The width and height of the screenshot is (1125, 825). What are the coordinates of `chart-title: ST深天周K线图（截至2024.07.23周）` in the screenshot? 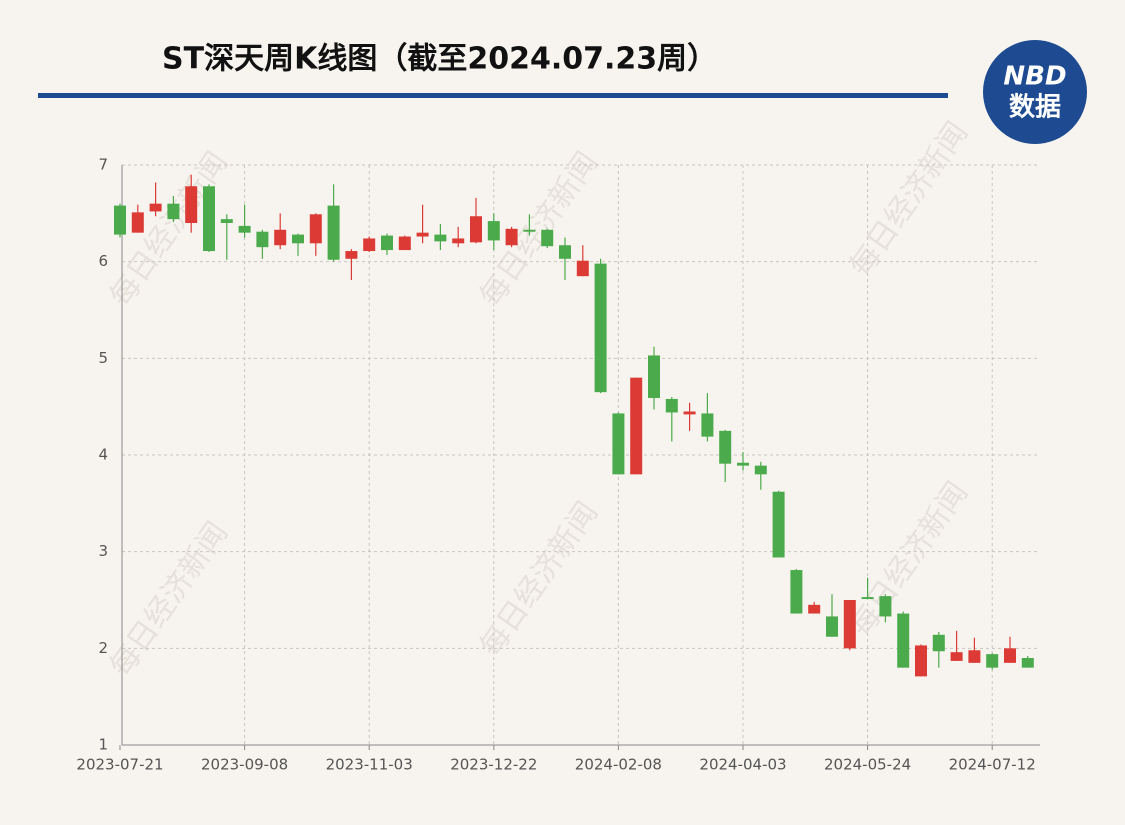 It's located at (439, 59).